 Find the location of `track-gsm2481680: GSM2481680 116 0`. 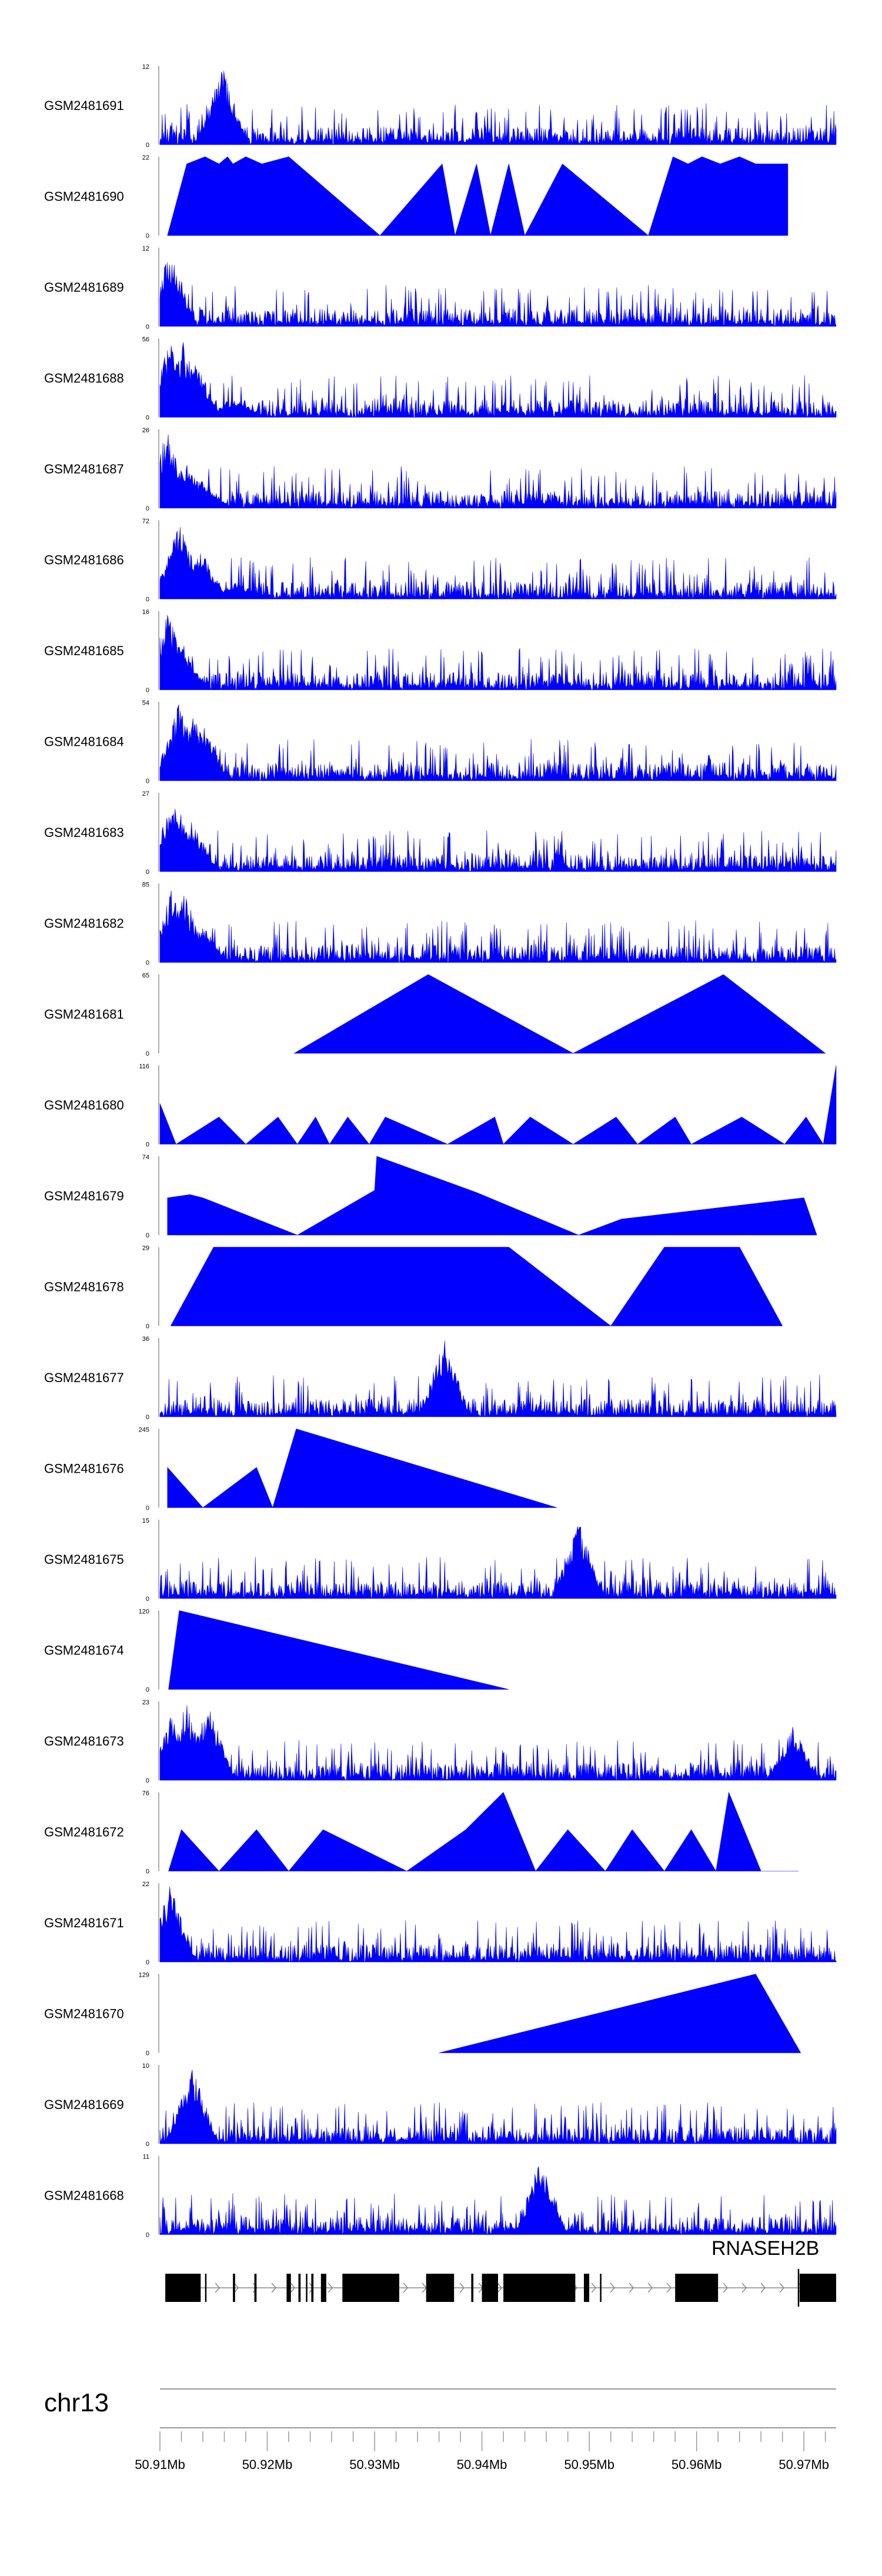

track-gsm2481680: GSM2481680 116 0 is located at coordinates (440, 1106).